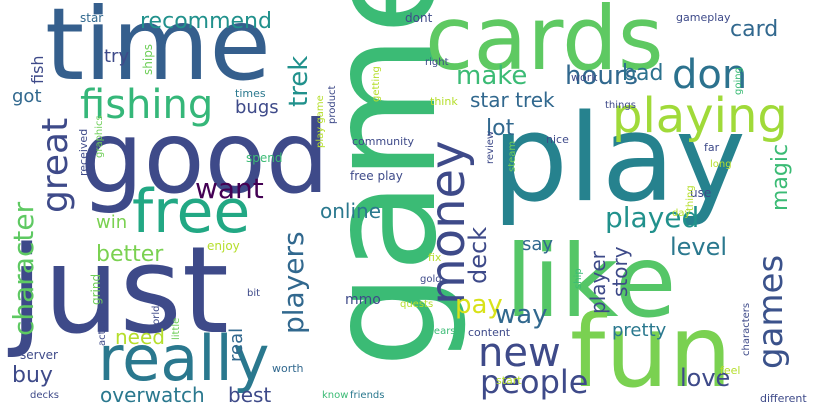 This screenshot has height=419, width=819. I want to click on word-think: think, so click(444, 101).